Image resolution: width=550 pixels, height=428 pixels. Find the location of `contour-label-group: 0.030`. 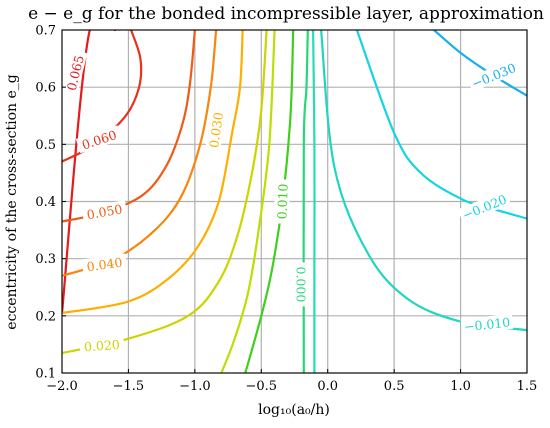

contour-label-group: 0.030 is located at coordinates (216, 130).